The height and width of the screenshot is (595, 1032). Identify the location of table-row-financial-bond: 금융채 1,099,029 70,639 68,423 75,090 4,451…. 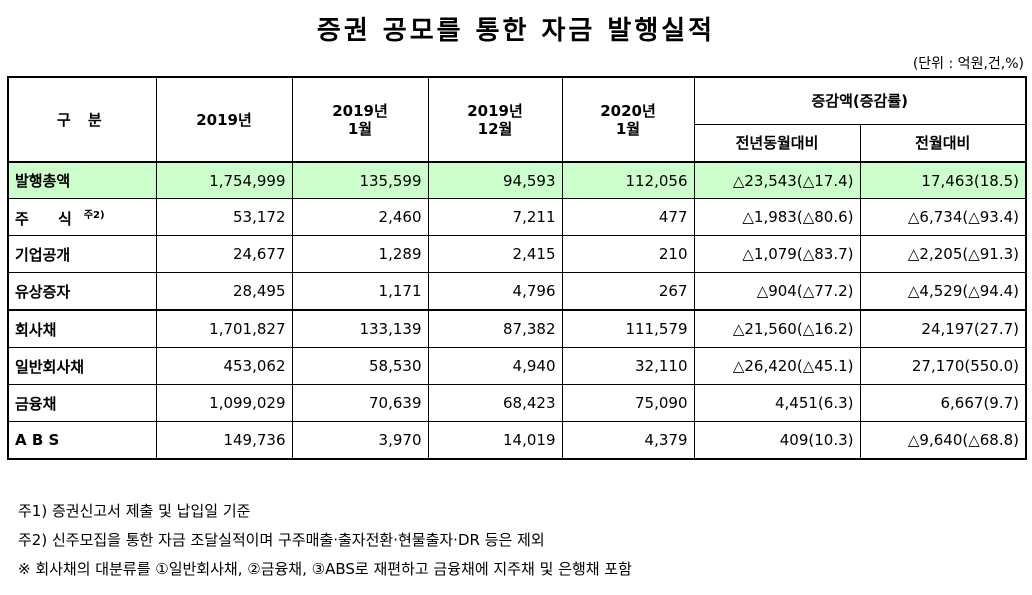
(517, 403).